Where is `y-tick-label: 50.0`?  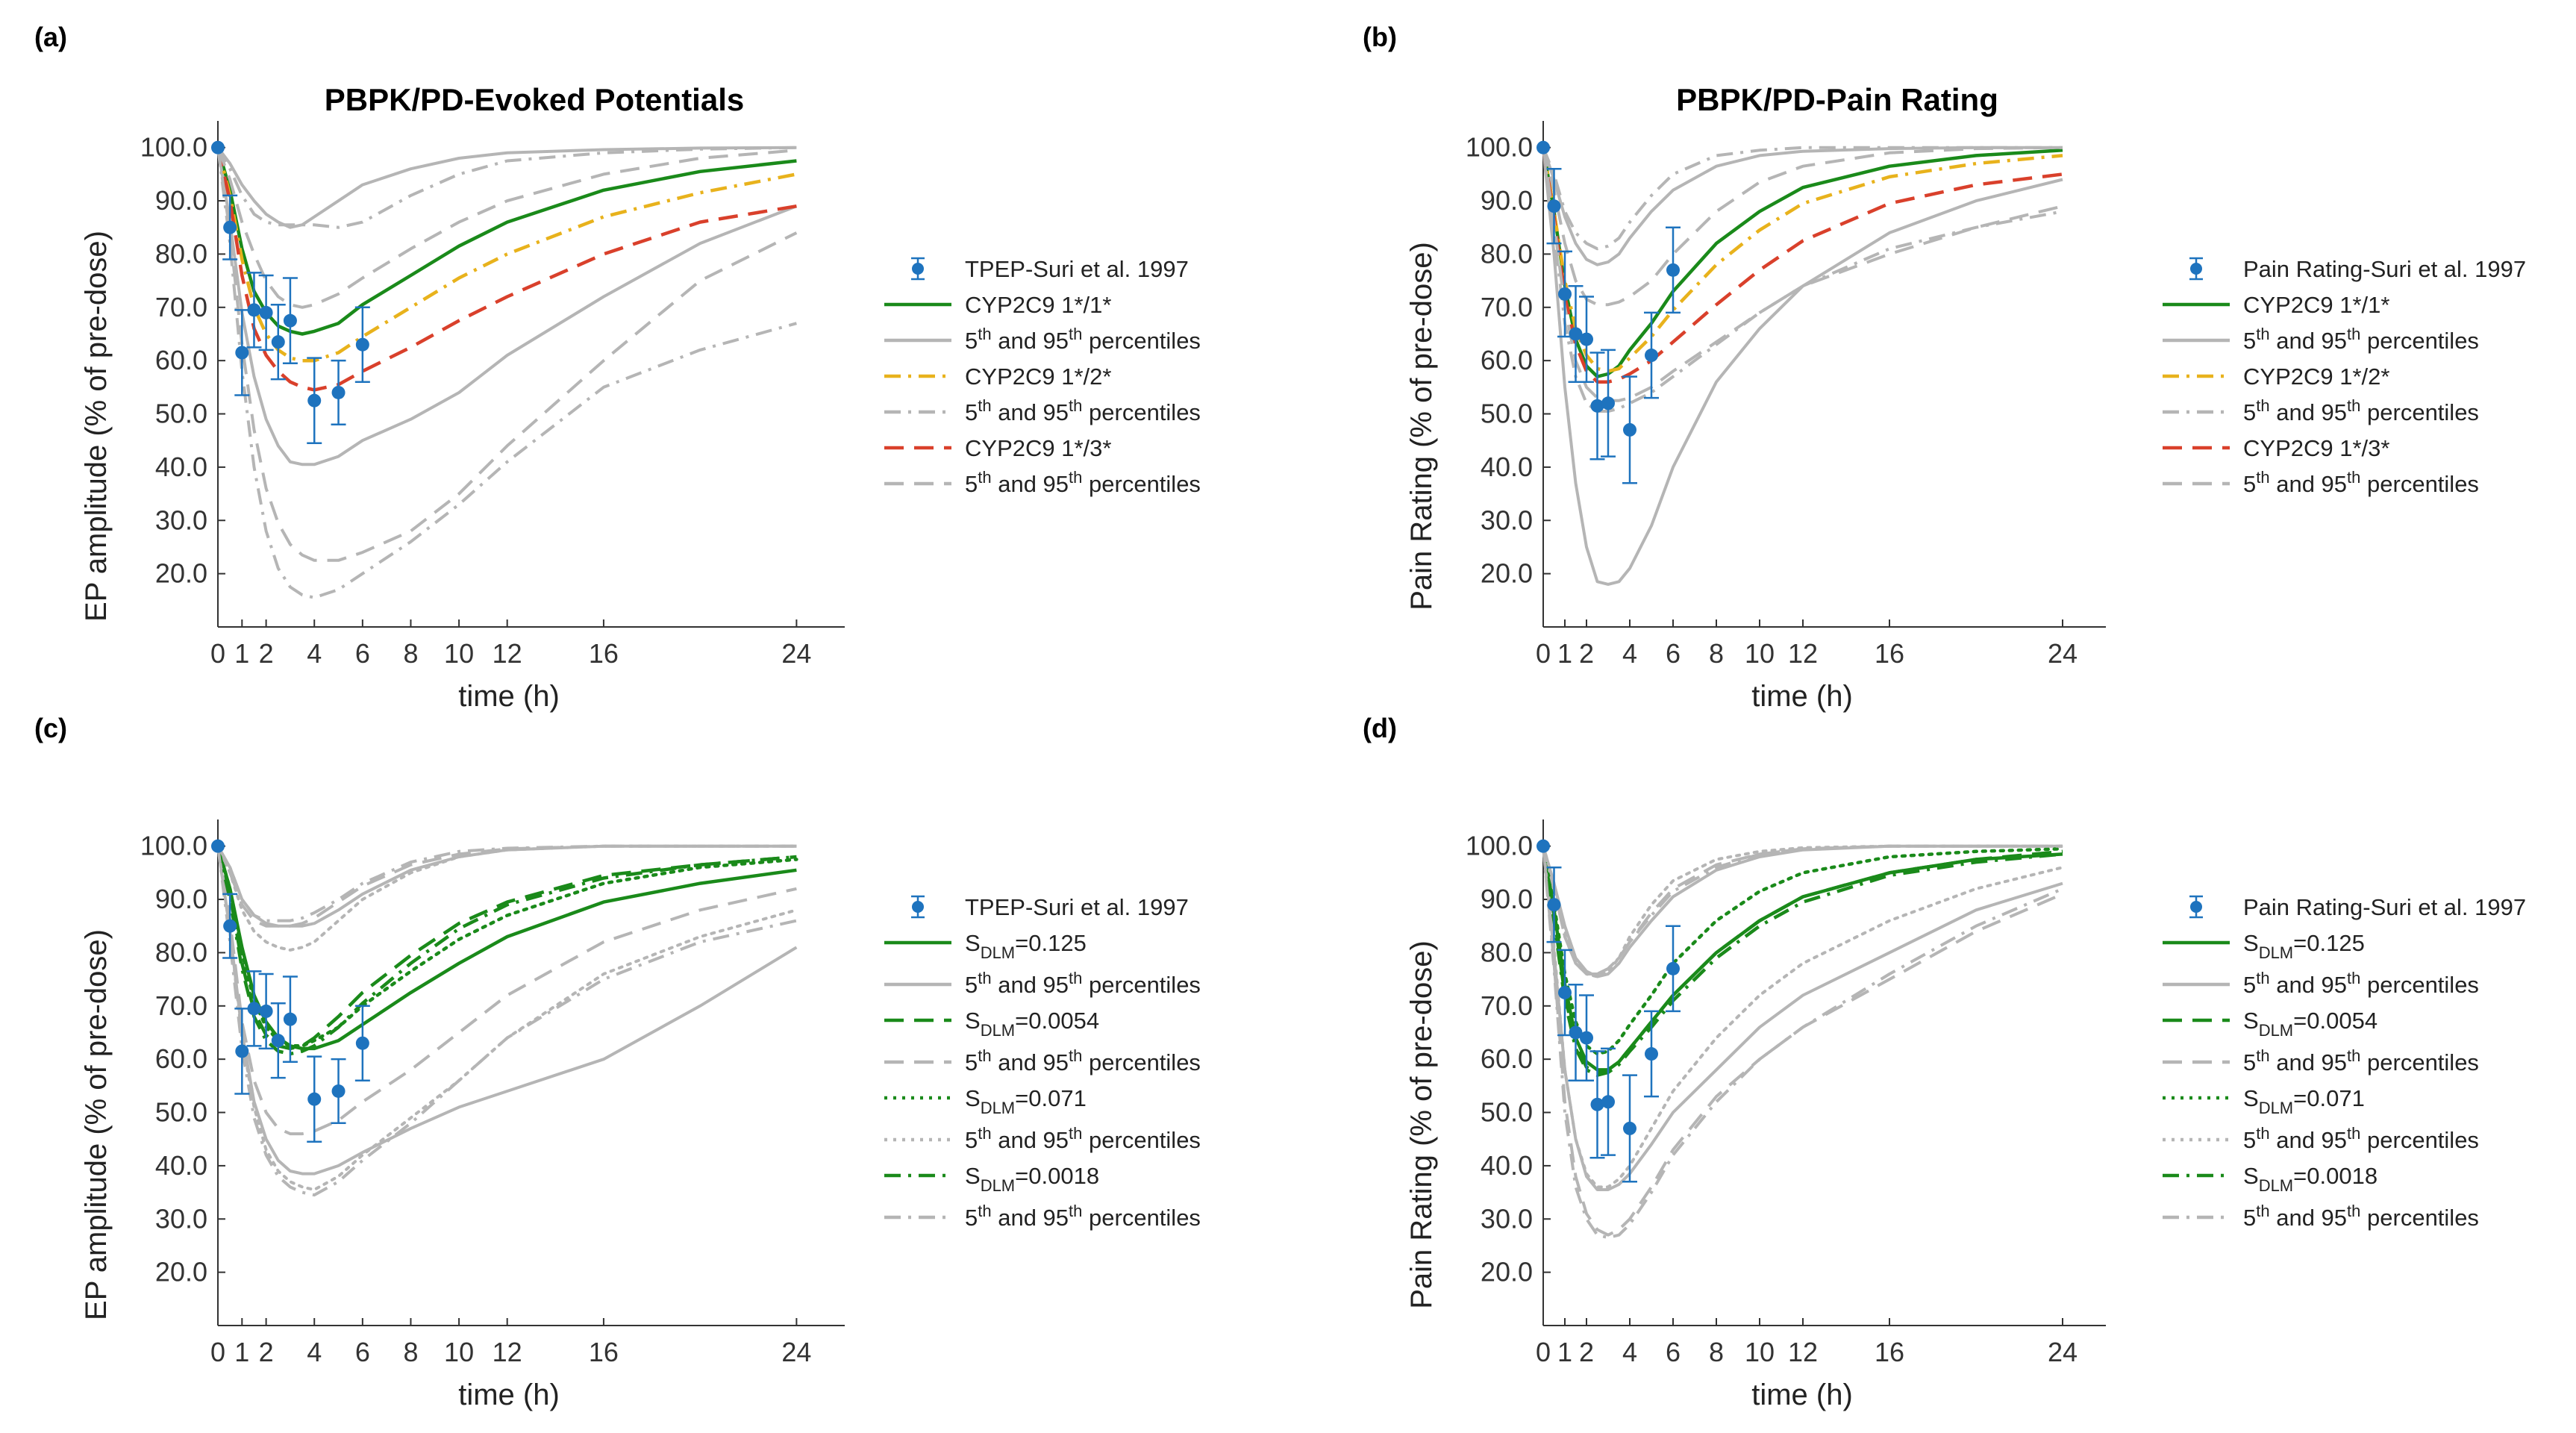
y-tick-label: 50.0 is located at coordinates (181, 414).